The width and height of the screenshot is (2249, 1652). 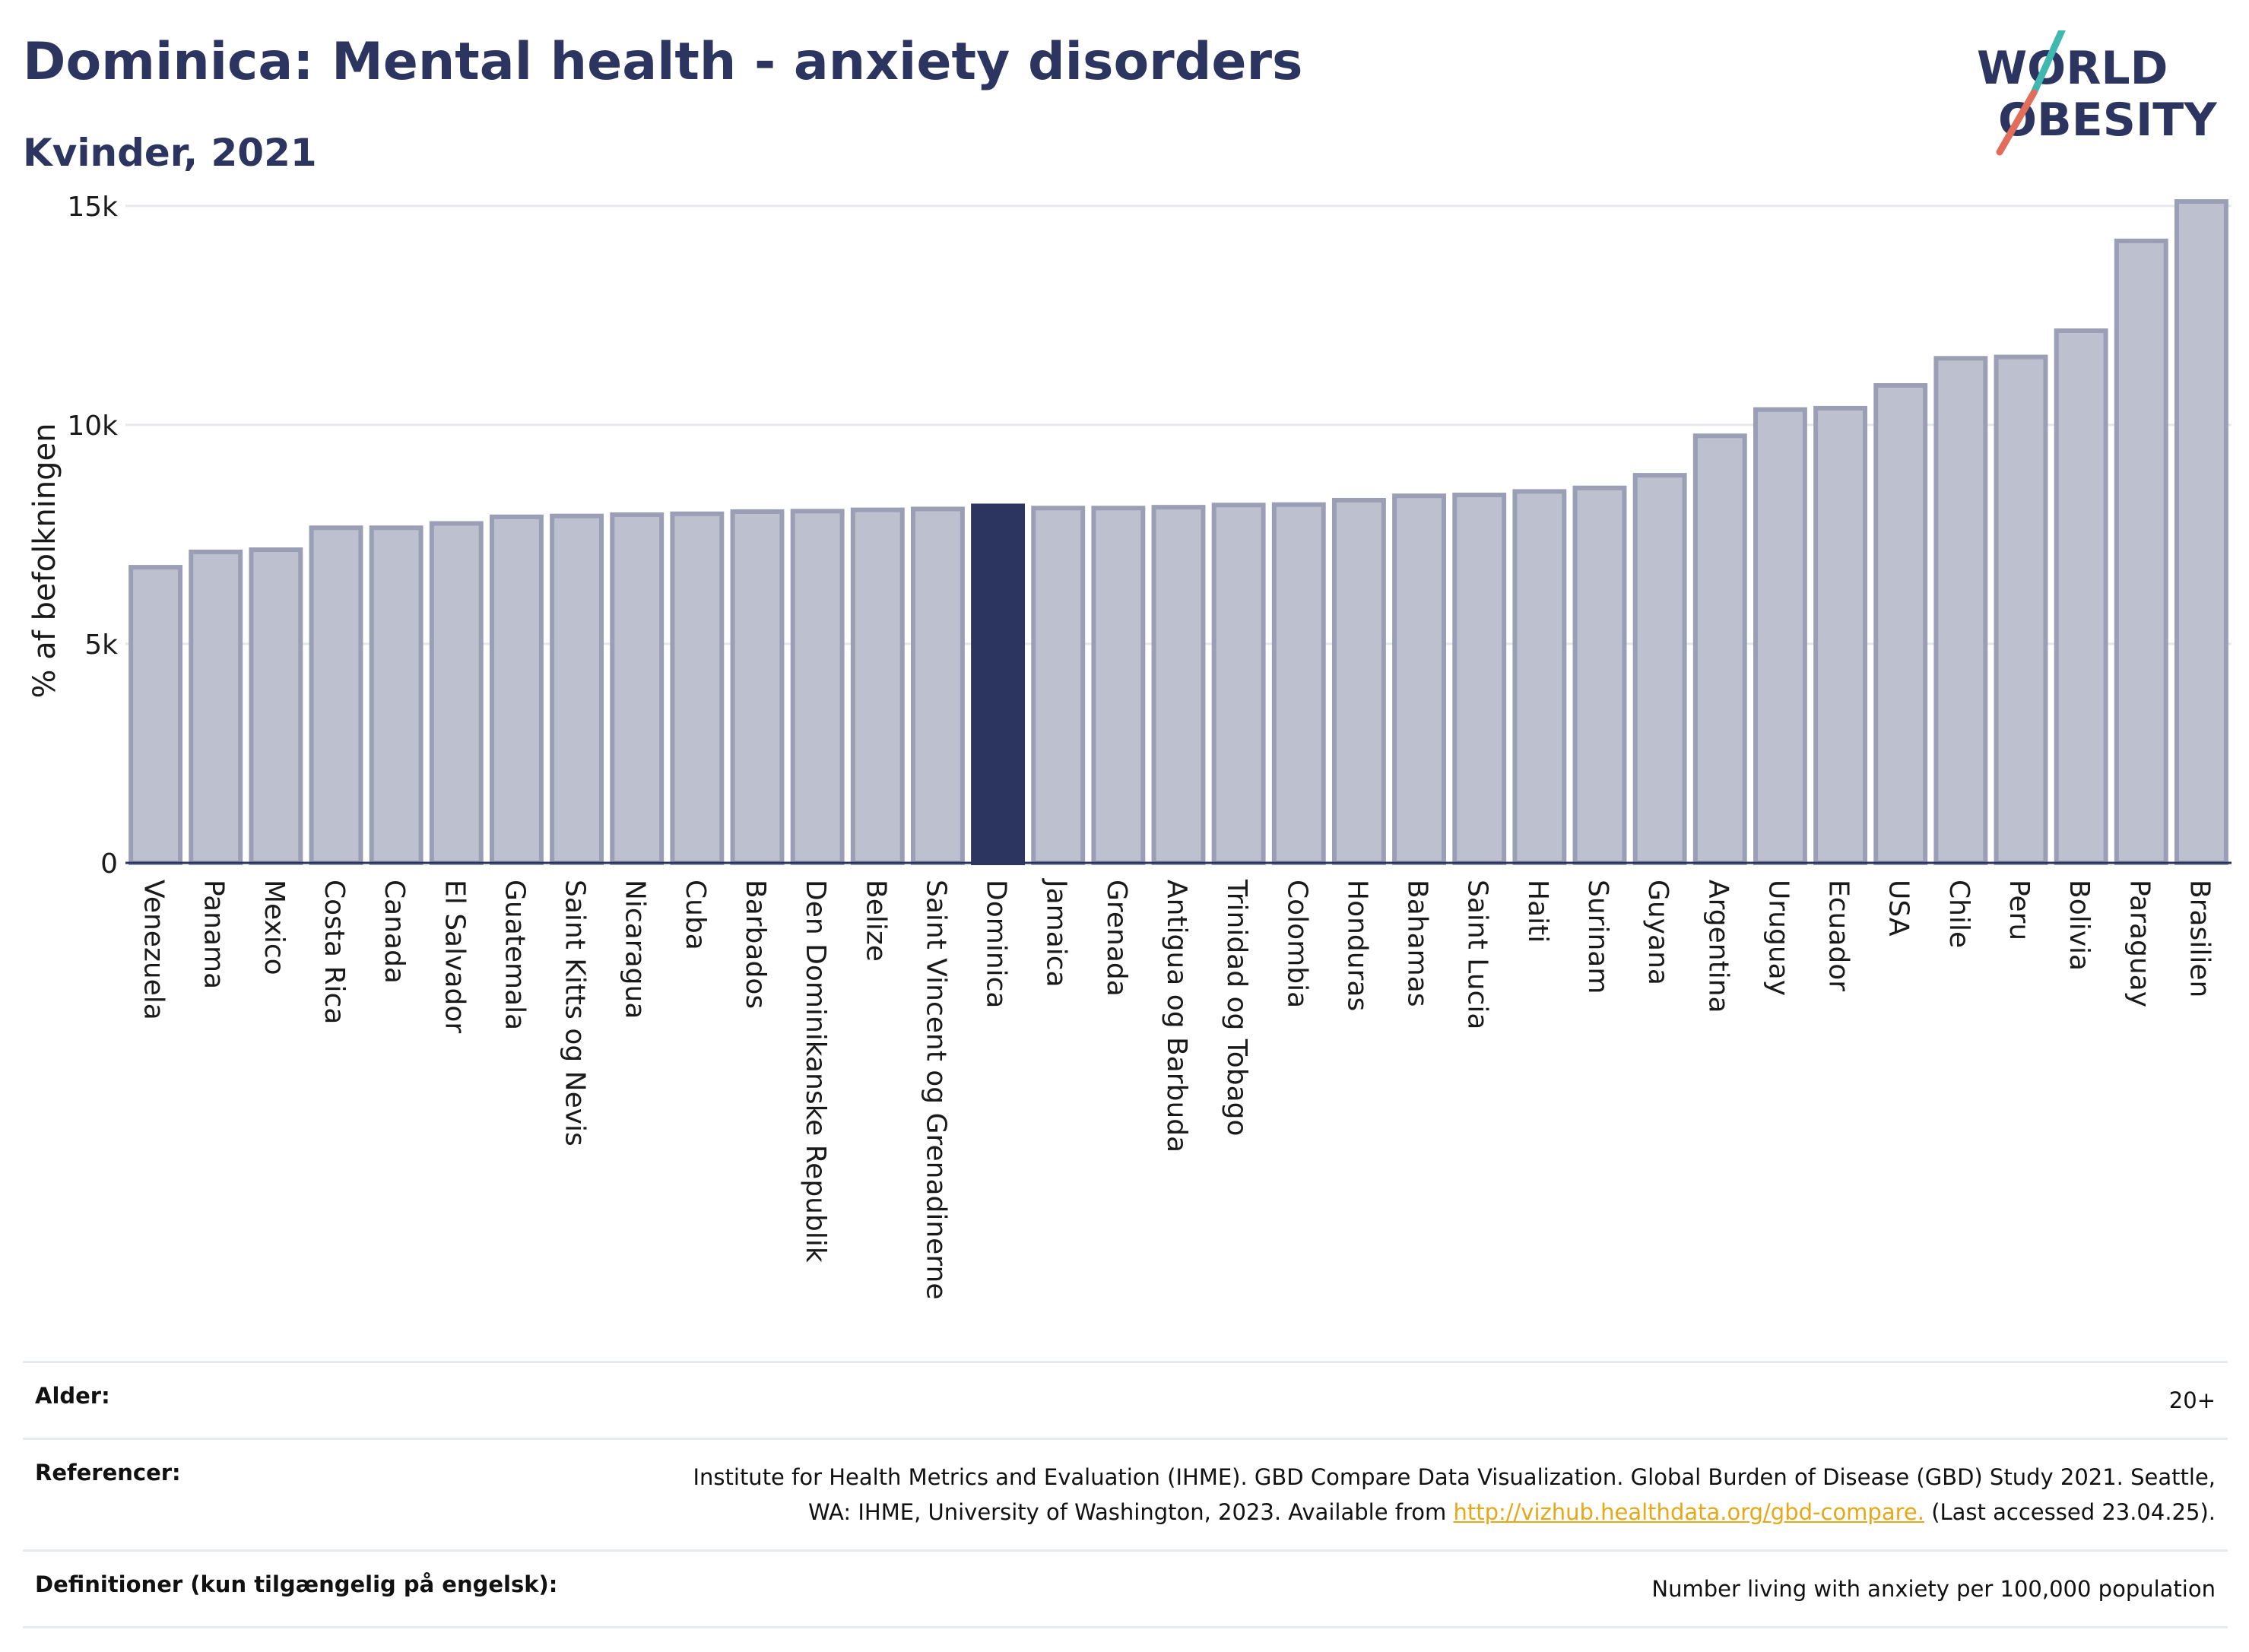 What do you see at coordinates (877, 686) in the screenshot?
I see `bar-belize` at bounding box center [877, 686].